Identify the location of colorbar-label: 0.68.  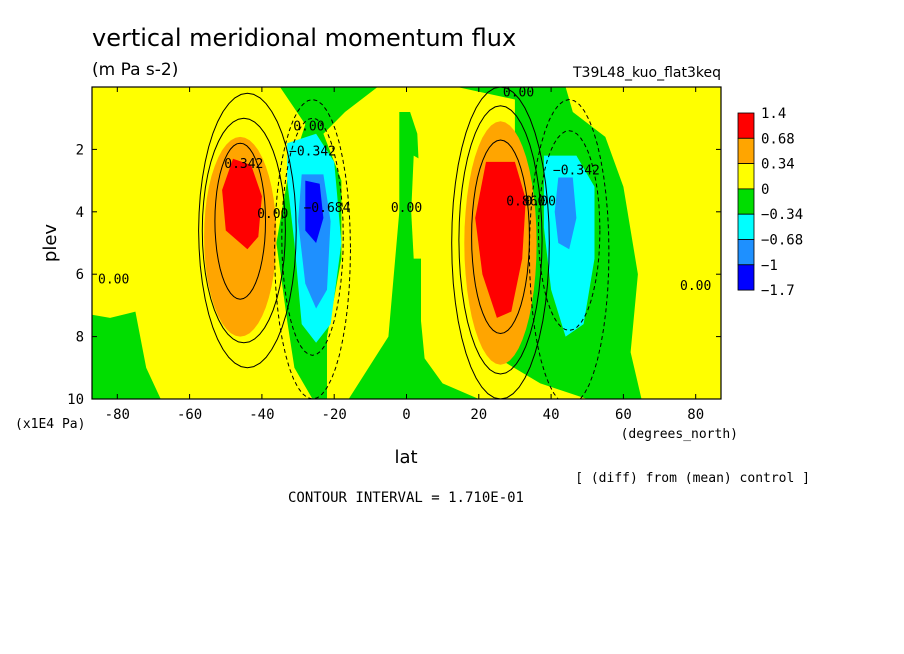
(778, 139).